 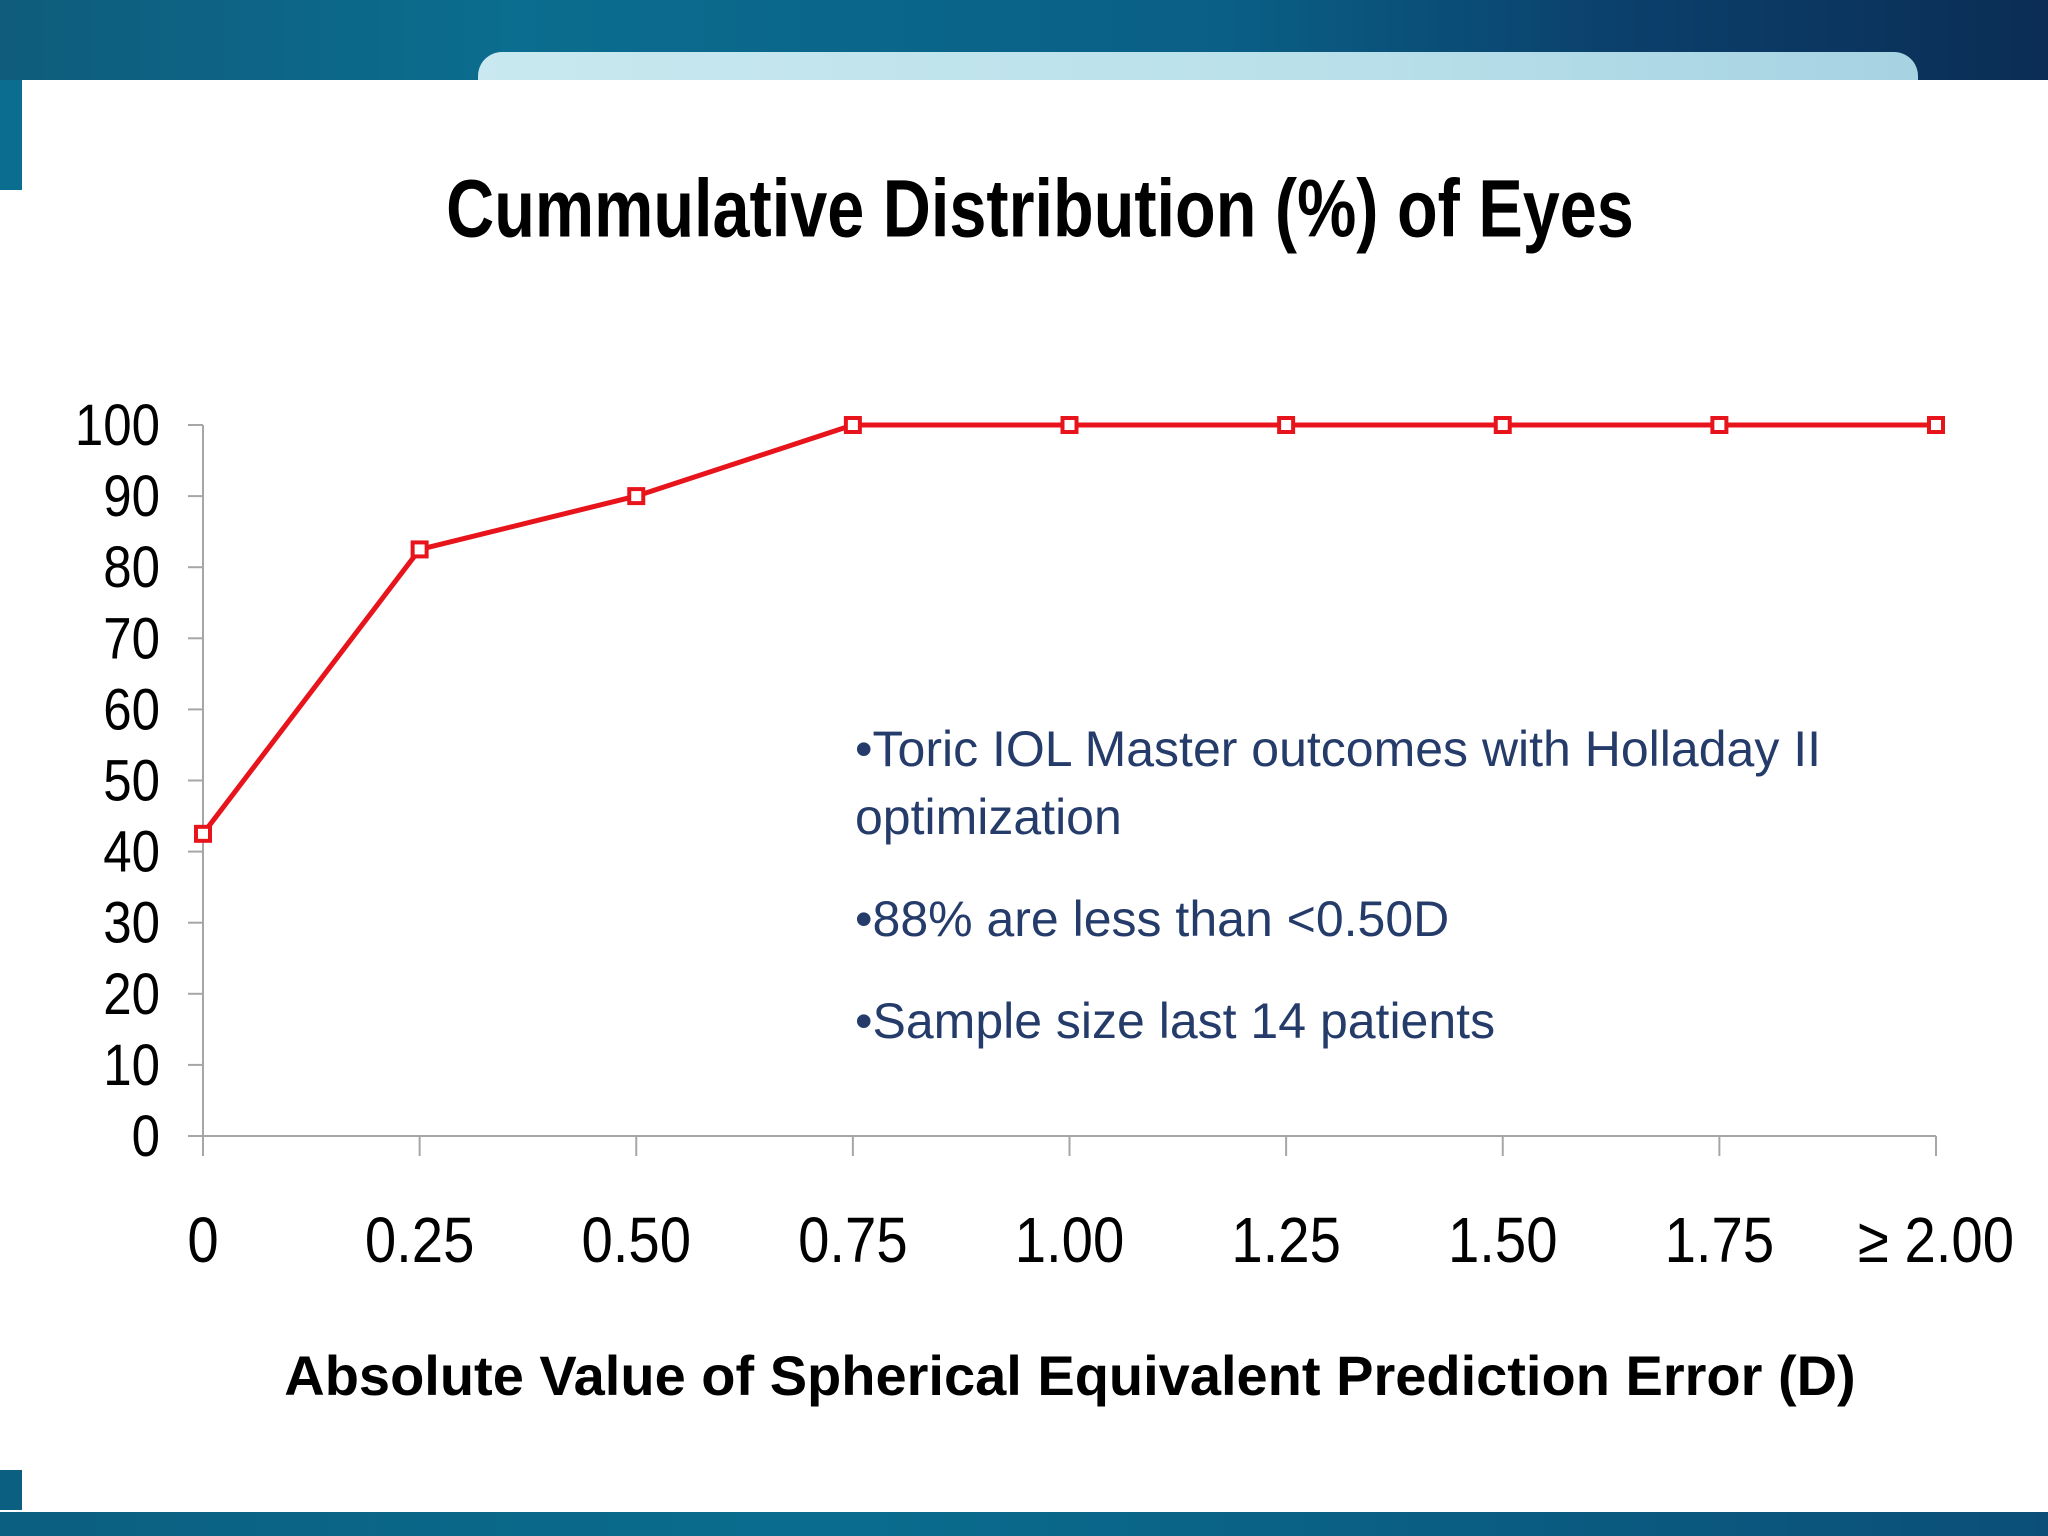 What do you see at coordinates (1936, 1240) in the screenshot?
I see `x-tick-label: ≥ 2.00` at bounding box center [1936, 1240].